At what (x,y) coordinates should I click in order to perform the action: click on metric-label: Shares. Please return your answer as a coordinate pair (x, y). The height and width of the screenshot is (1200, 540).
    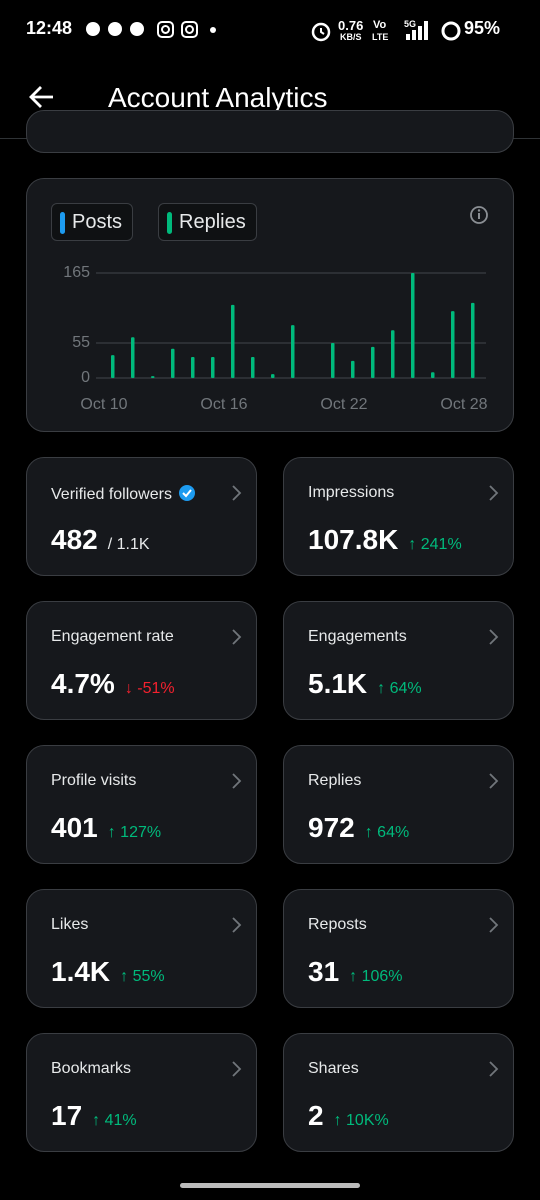
    Looking at the image, I should click on (333, 1068).